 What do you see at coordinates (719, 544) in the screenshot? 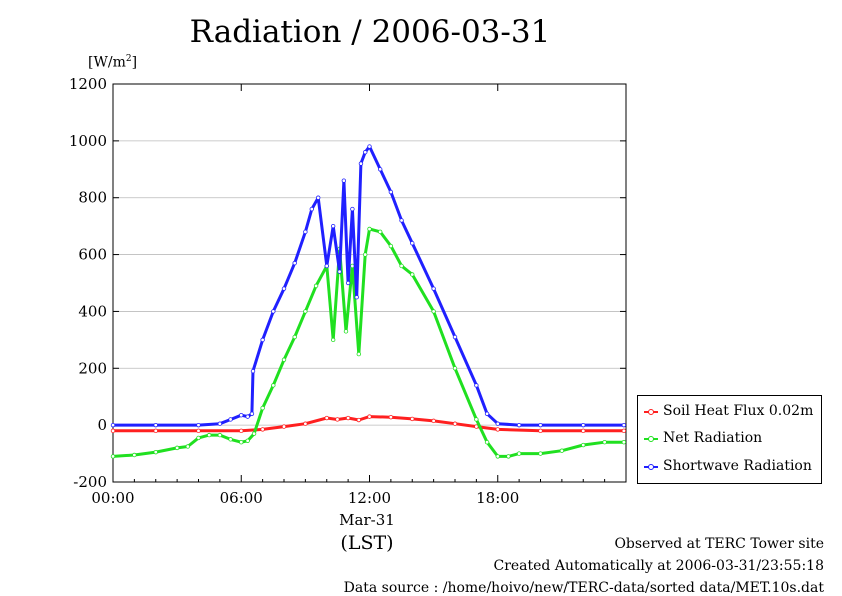
I see `footer-observed: Observed at TERC Tower site` at bounding box center [719, 544].